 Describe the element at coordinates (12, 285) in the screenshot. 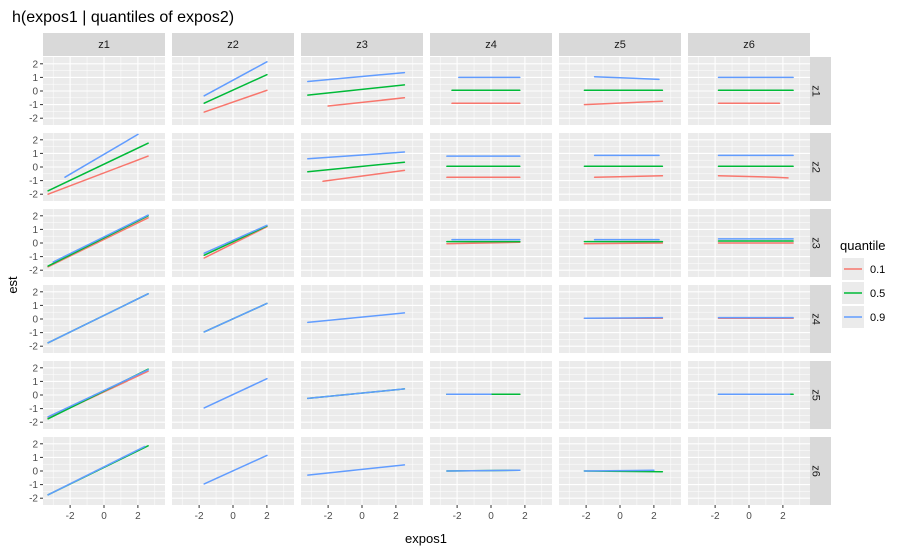

I see `y-axis-title: est` at that location.